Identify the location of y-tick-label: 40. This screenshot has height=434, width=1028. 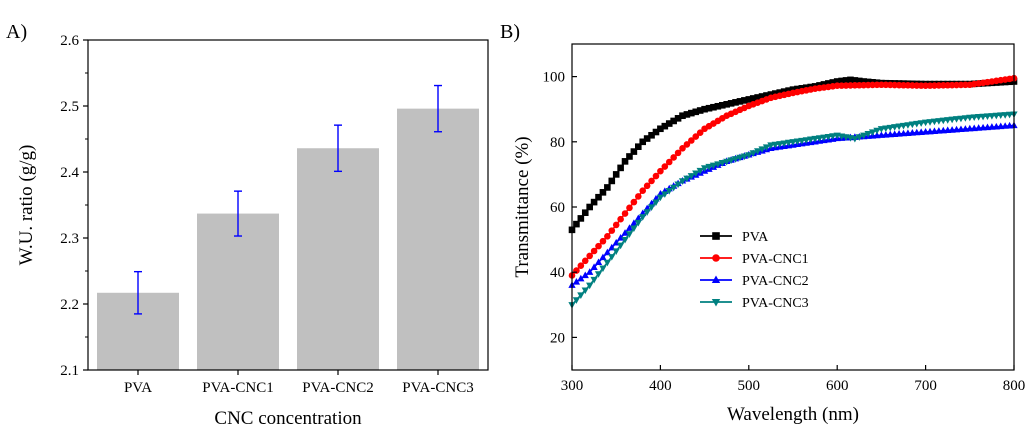
(557, 273).